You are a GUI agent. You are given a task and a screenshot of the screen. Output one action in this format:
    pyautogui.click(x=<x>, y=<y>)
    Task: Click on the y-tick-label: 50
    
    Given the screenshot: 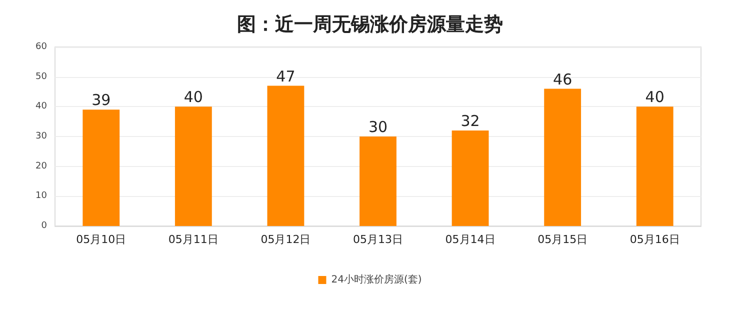 What is the action you would take?
    pyautogui.click(x=42, y=77)
    